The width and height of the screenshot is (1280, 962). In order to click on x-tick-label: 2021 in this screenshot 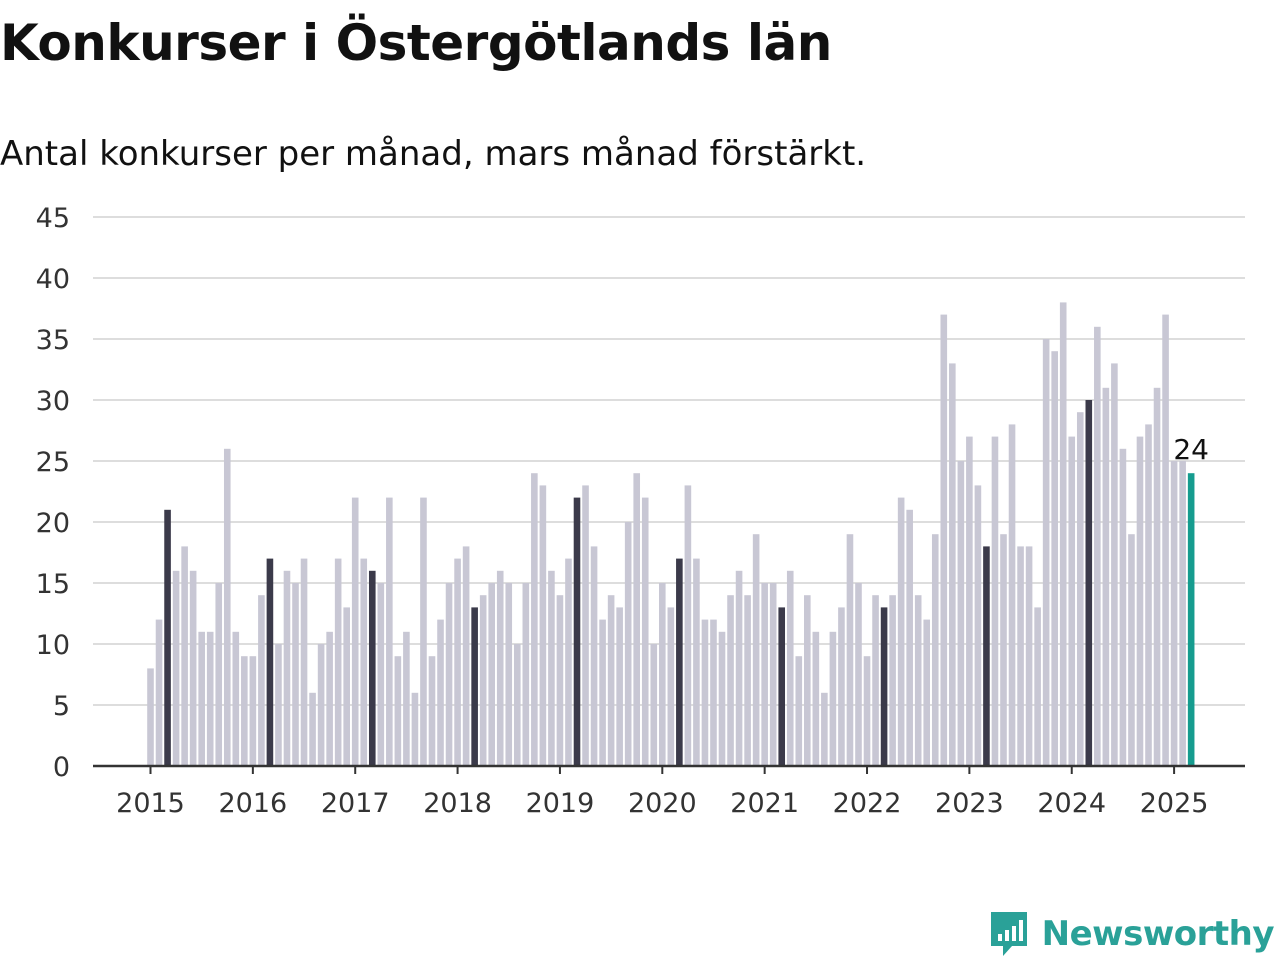, I will do `click(764, 803)`.